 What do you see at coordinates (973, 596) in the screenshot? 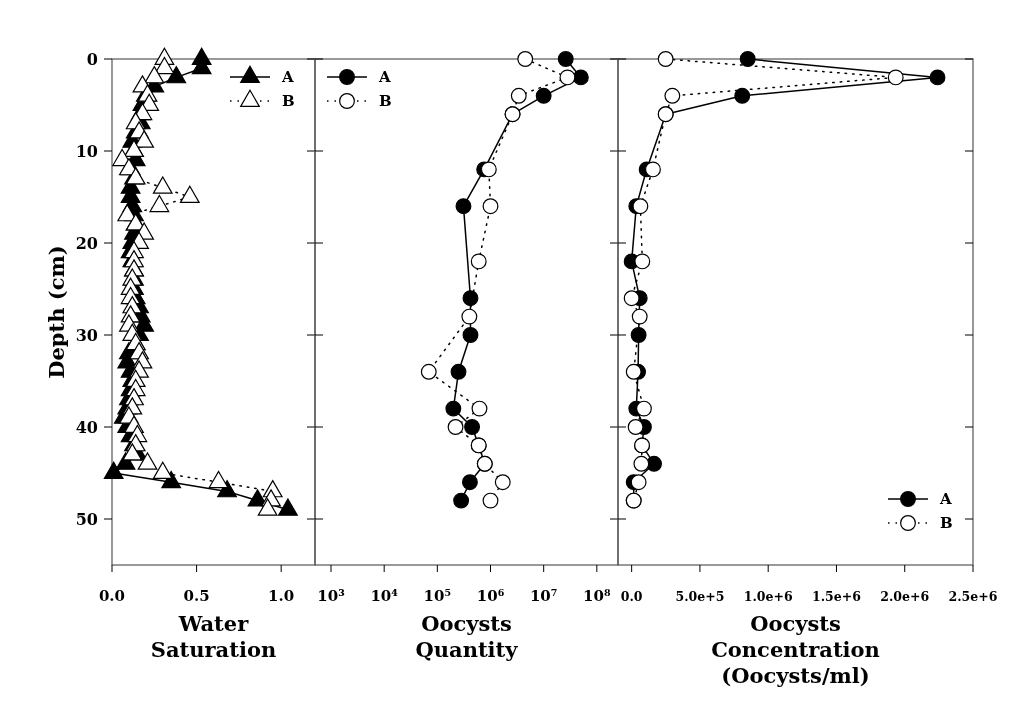
I see `x-tick-label: 2.5e+6` at bounding box center [973, 596].